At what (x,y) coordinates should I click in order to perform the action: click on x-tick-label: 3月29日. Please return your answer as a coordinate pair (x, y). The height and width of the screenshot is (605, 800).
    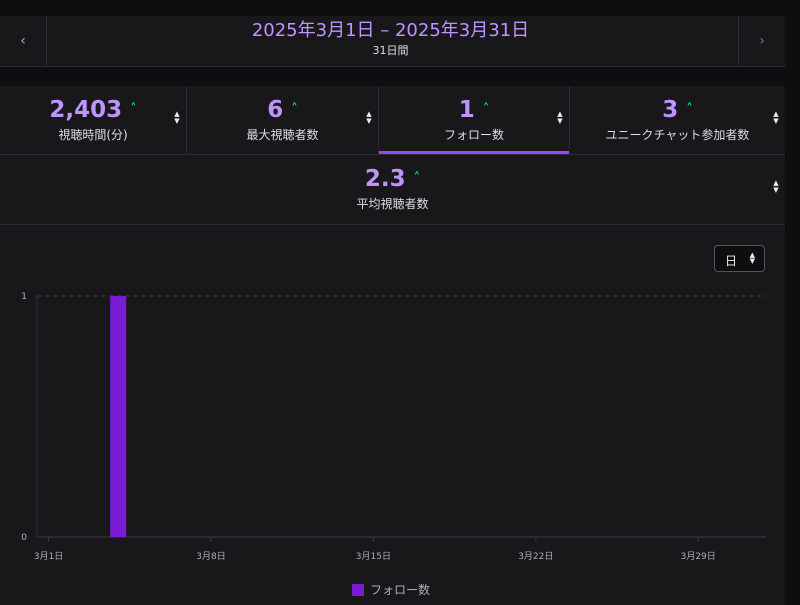
    Looking at the image, I should click on (698, 556).